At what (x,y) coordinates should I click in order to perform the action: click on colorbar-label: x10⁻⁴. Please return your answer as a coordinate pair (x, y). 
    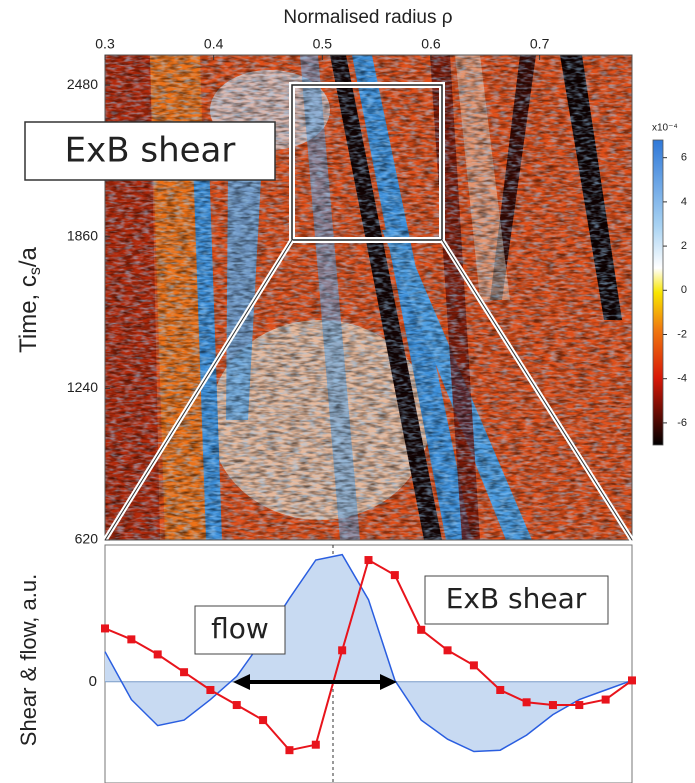
    Looking at the image, I should click on (665, 128).